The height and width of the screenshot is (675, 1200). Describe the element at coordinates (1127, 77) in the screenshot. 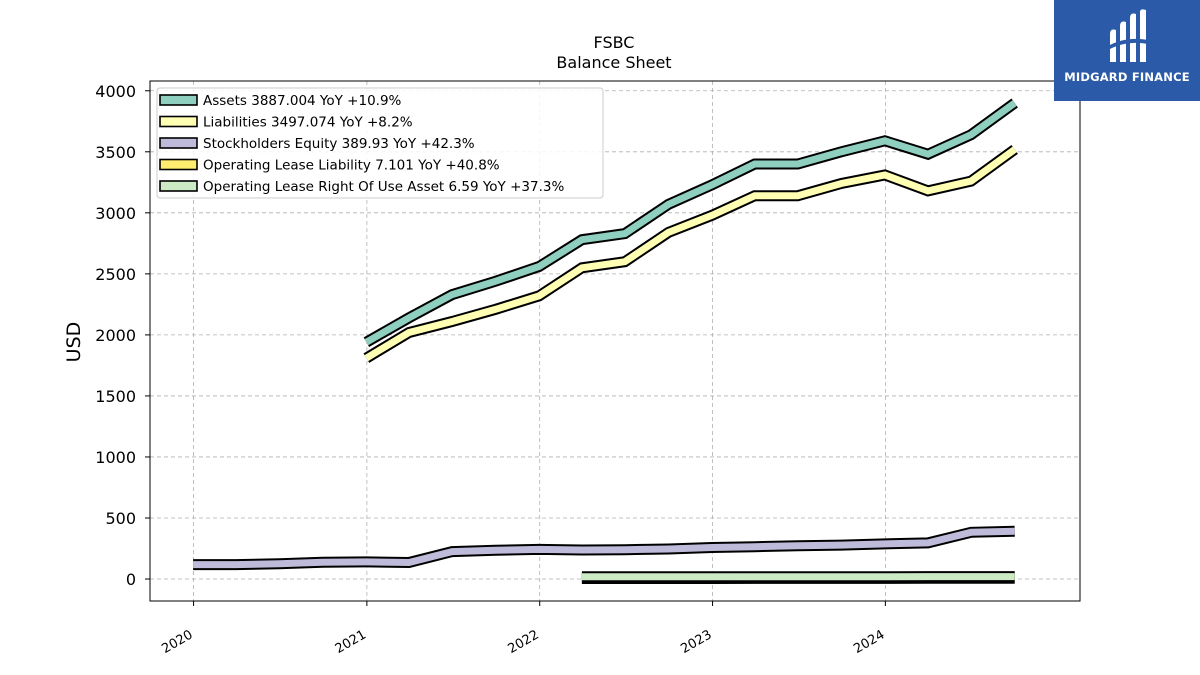

I see `brand-name: MIDGARD FINANCE` at that location.